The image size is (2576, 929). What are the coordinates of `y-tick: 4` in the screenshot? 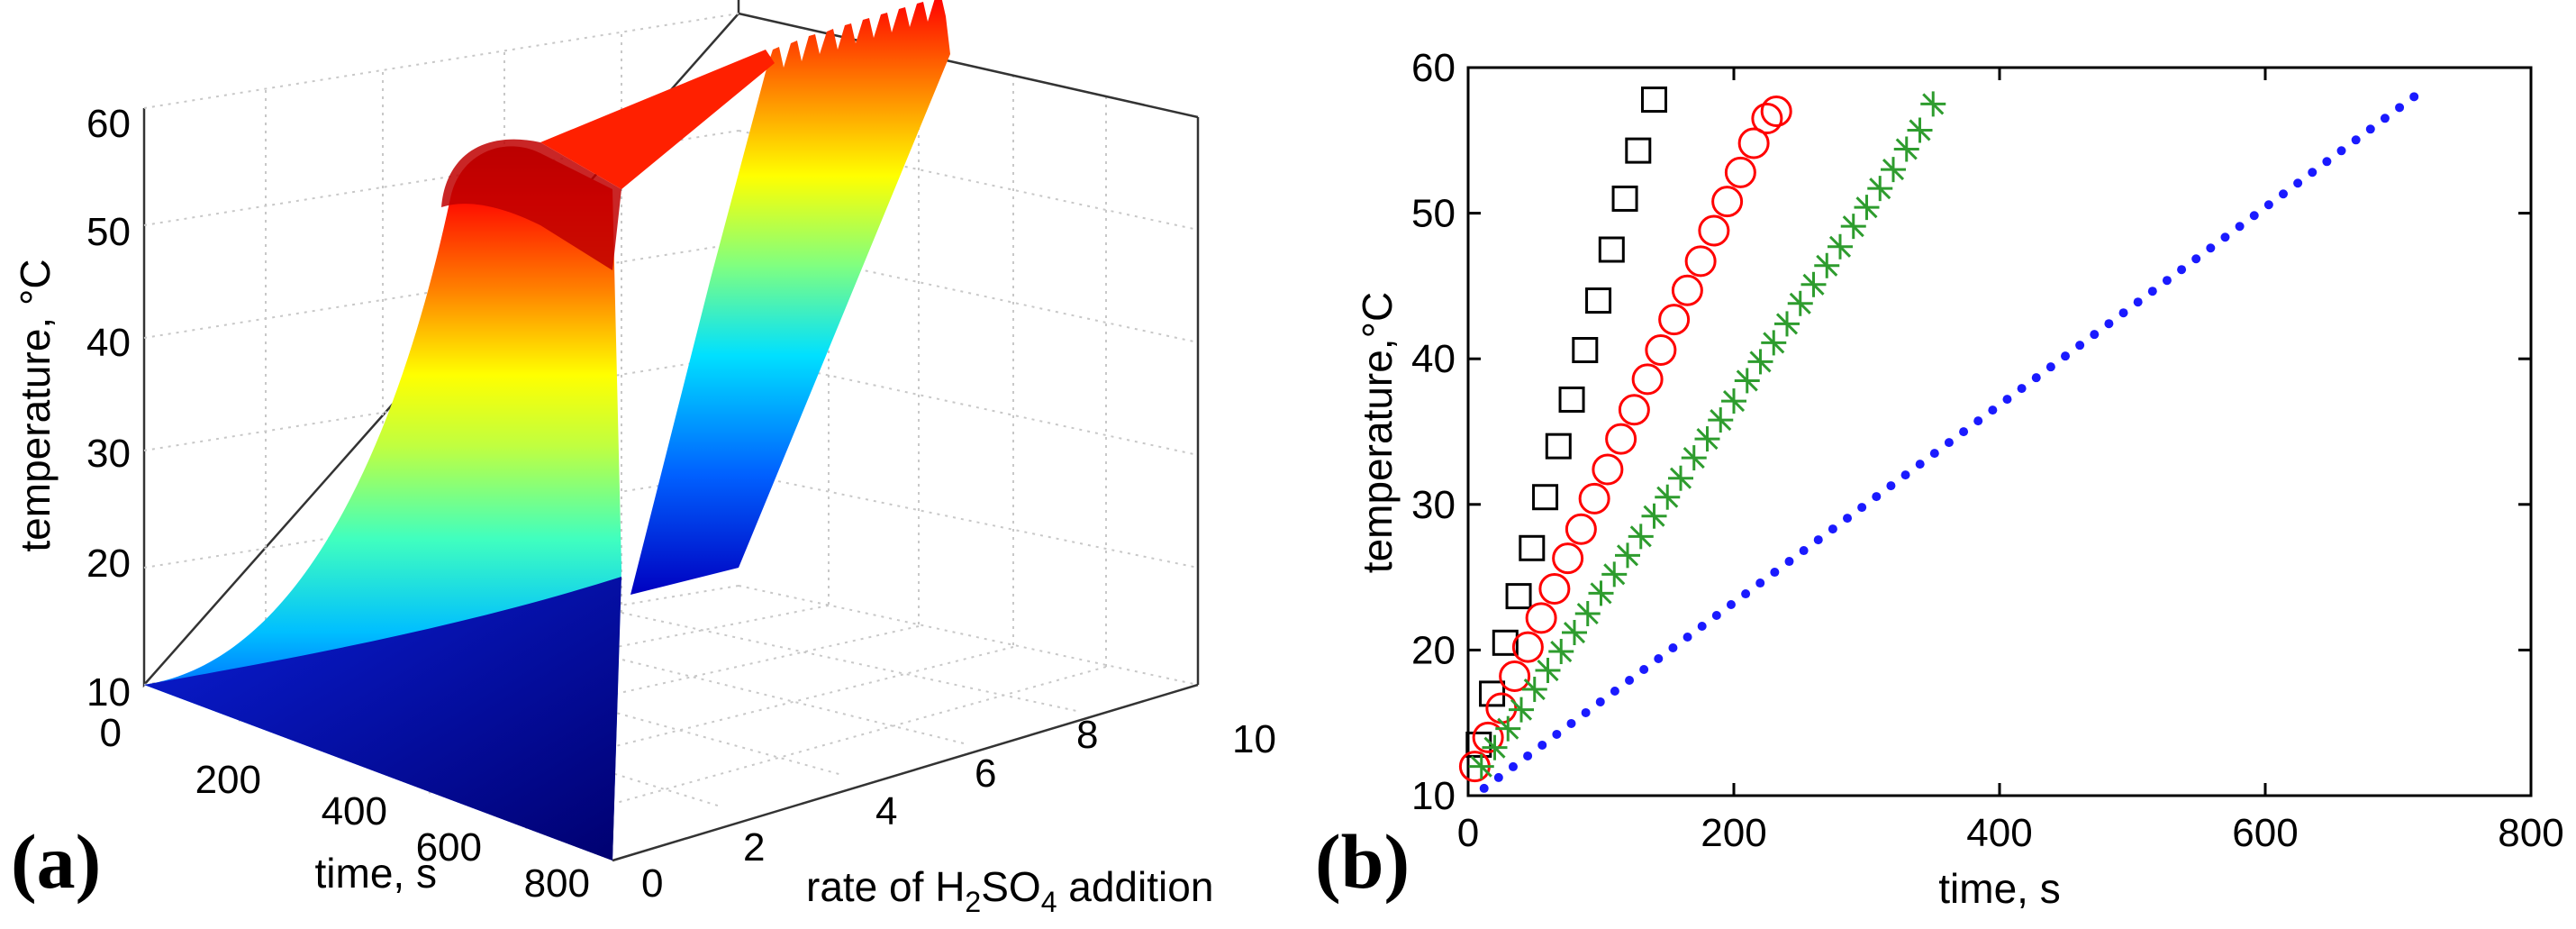 It's located at (886, 811).